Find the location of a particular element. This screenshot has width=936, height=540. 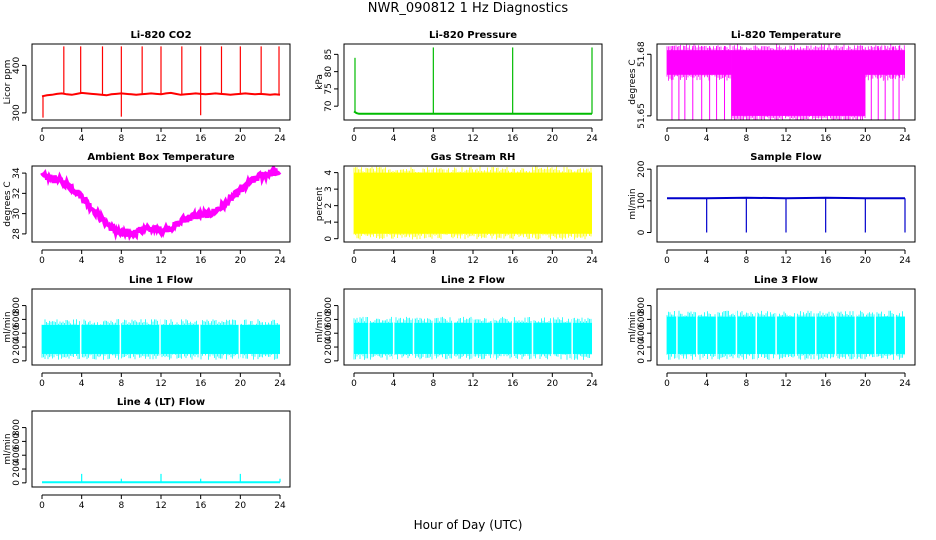

y-tick-label: 2 is located at coordinates (329, 206).